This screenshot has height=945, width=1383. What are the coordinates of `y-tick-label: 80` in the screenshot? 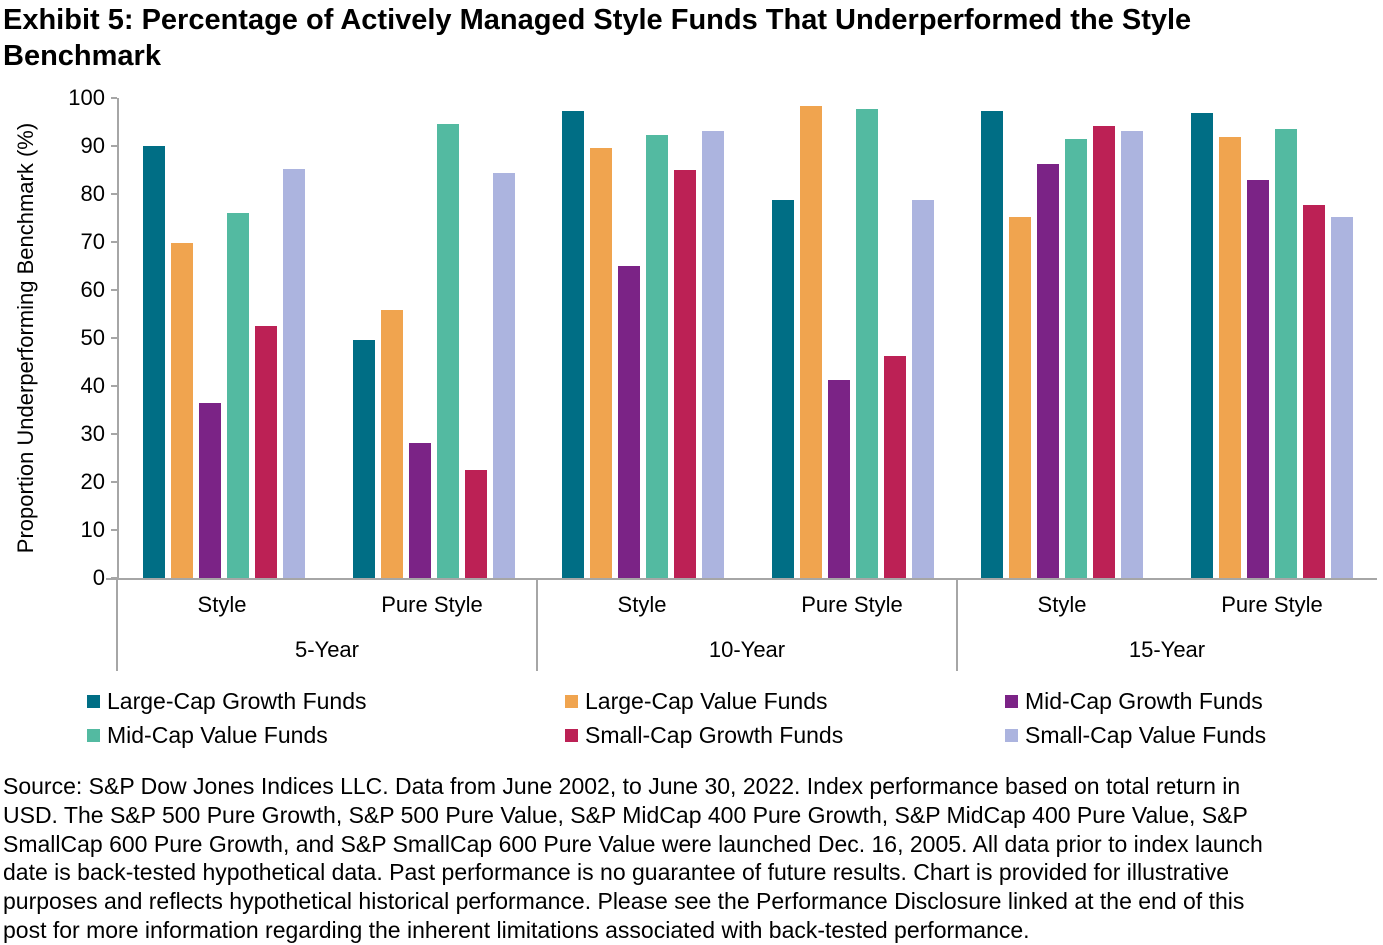 It's located at (92, 193).